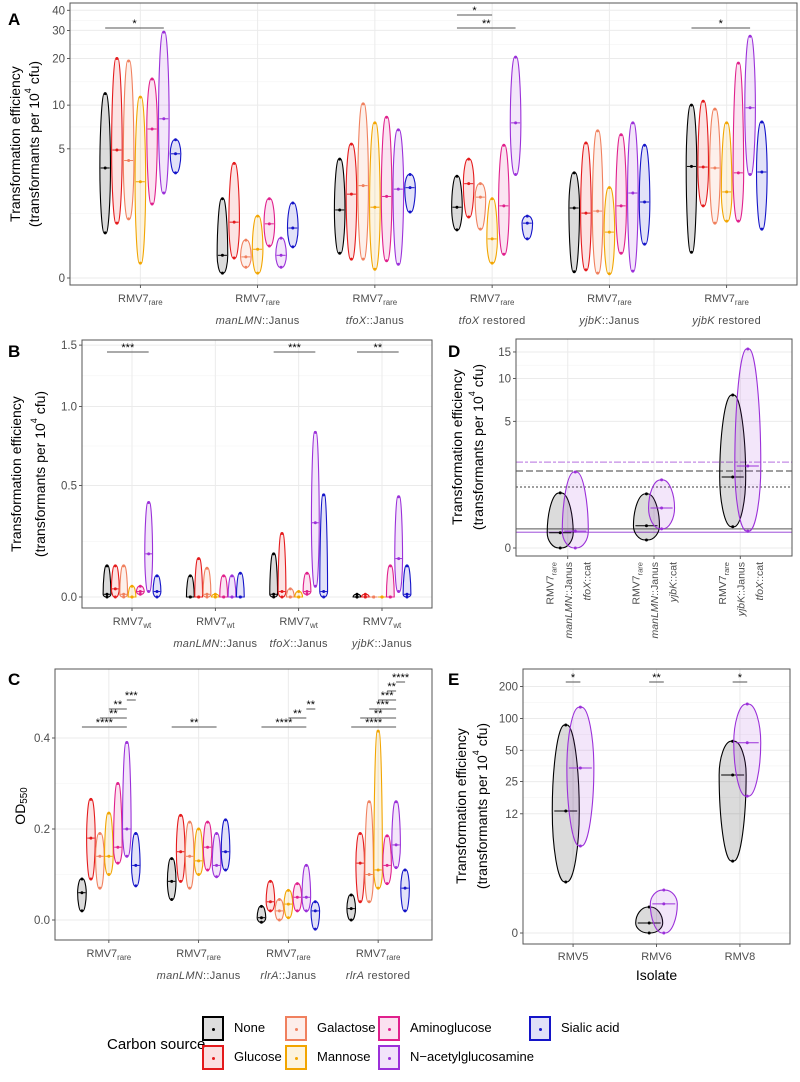  What do you see at coordinates (295, 348) in the screenshot?
I see `significance-label: ***` at bounding box center [295, 348].